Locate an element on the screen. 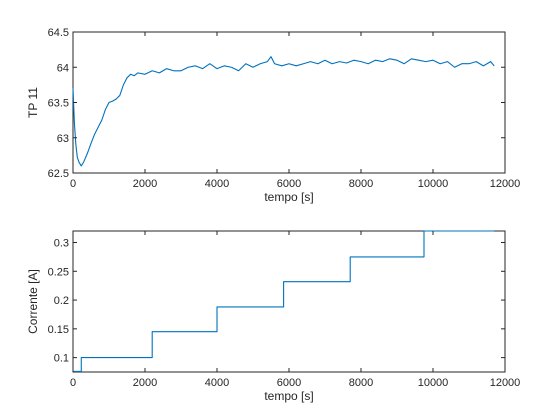 The image size is (560, 420). y-tick-label: 64.5 is located at coordinates (58, 33).